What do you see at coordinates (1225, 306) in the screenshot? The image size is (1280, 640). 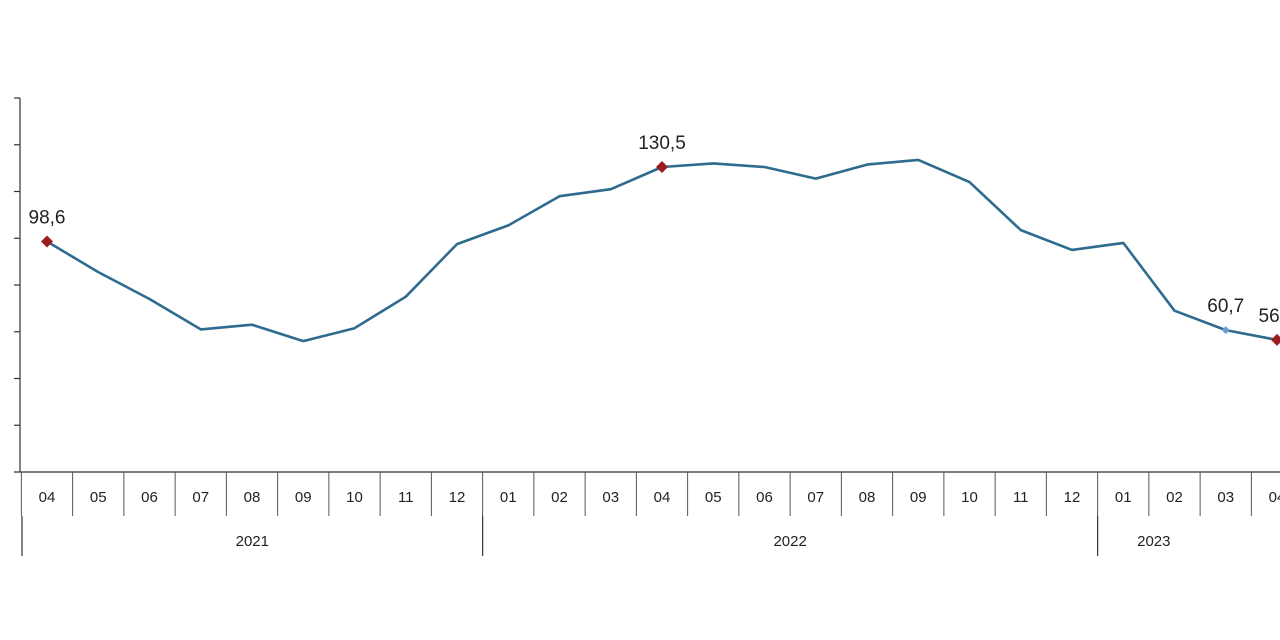 I see `data-label: 60,7` at bounding box center [1225, 306].